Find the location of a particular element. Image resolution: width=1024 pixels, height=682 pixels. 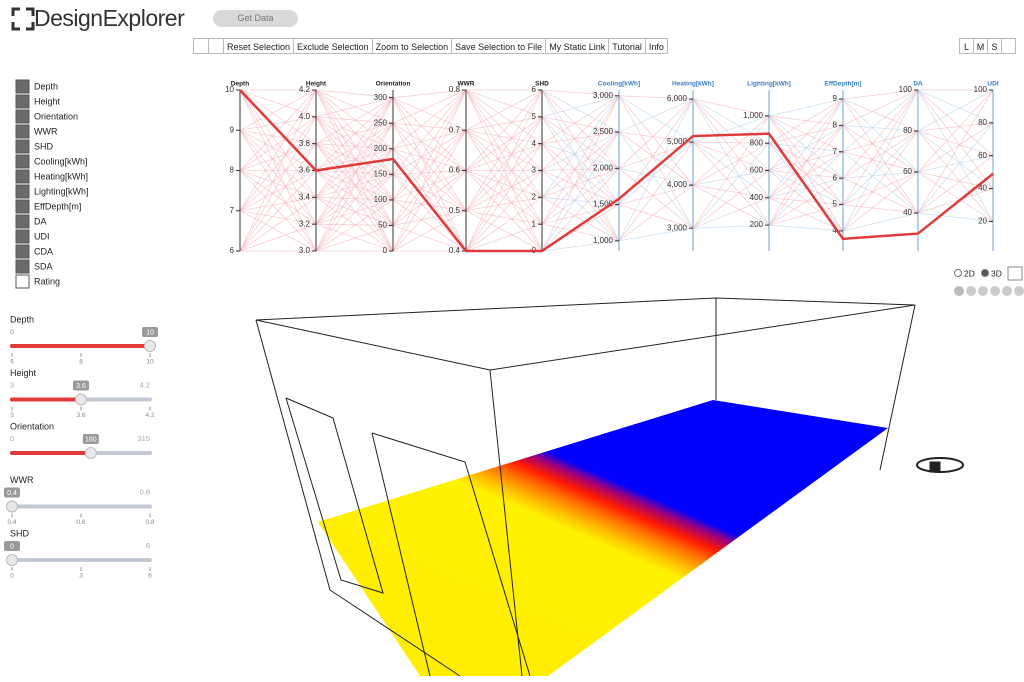

slider-max: 4.2 is located at coordinates (145, 384).